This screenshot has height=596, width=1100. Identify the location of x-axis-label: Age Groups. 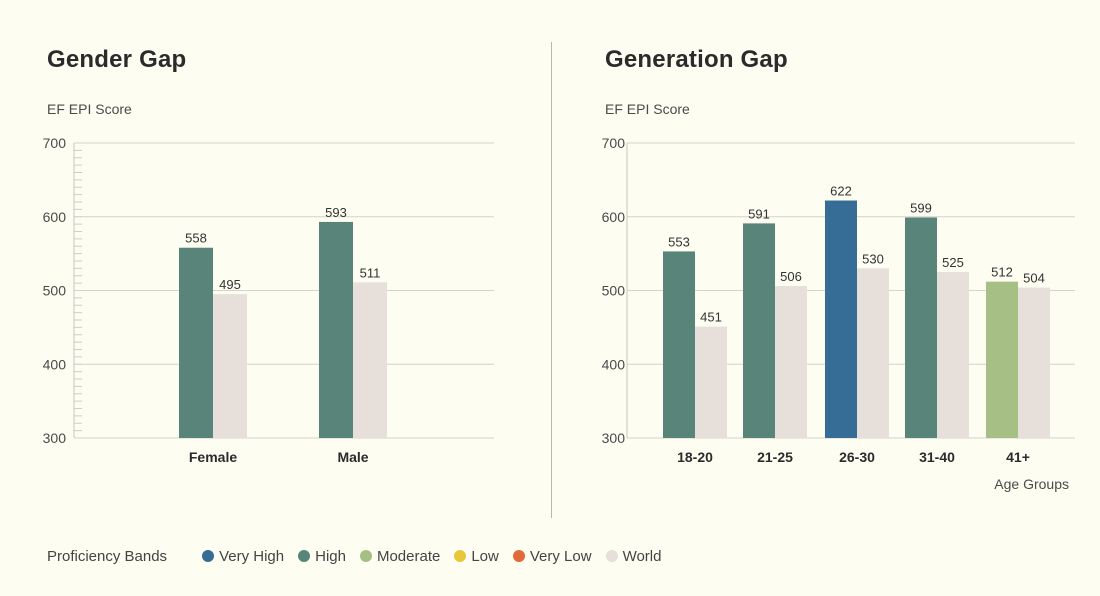
(1031, 484).